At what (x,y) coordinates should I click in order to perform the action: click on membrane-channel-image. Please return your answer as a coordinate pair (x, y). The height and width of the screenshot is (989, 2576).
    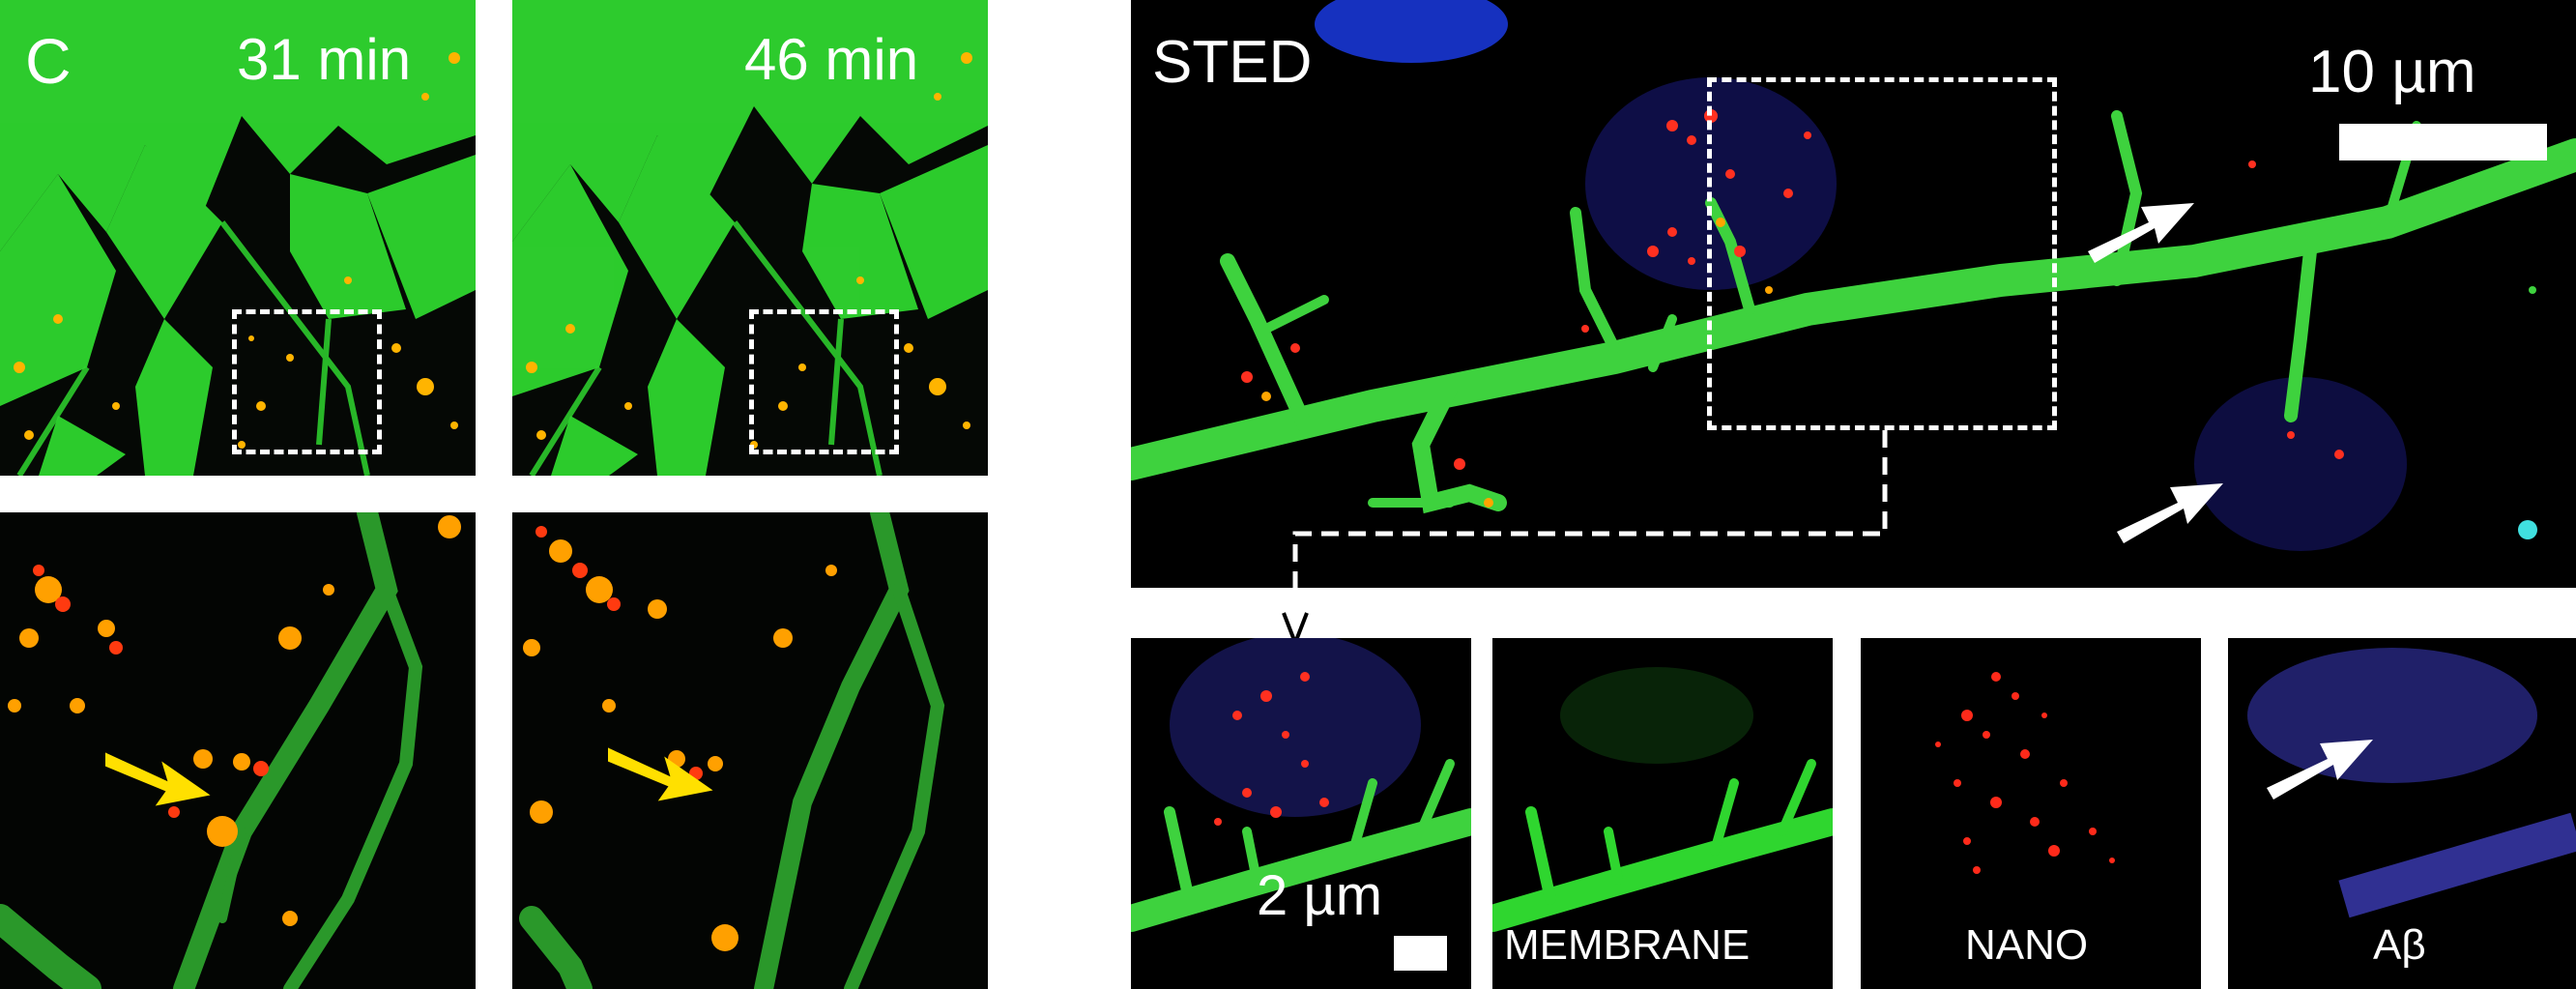
    Looking at the image, I should click on (1662, 813).